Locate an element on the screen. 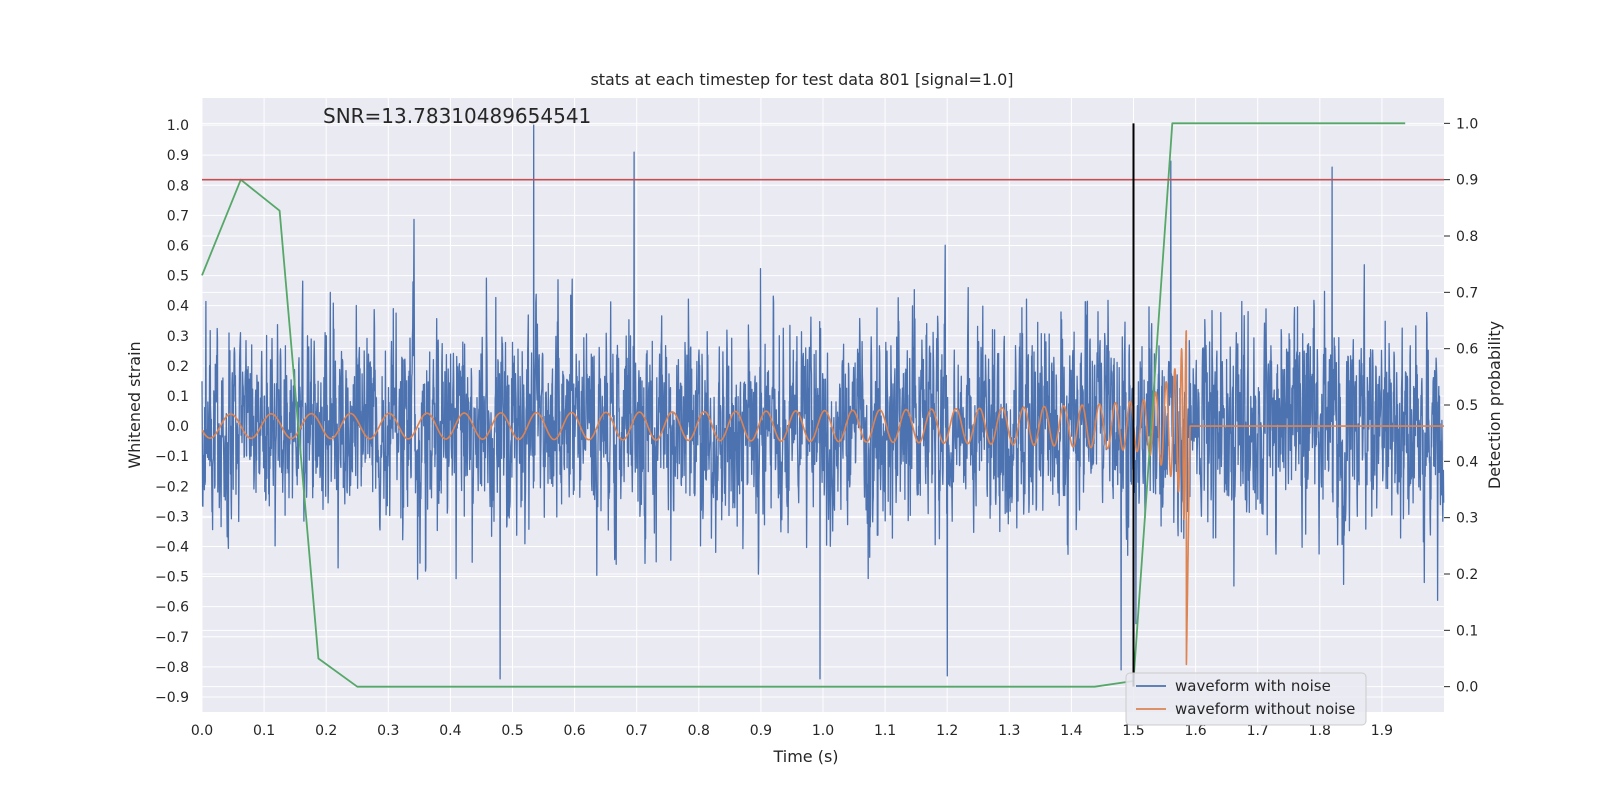 Image resolution: width=1600 pixels, height=800 pixels. y-tick-label: 1.0 is located at coordinates (178, 126).